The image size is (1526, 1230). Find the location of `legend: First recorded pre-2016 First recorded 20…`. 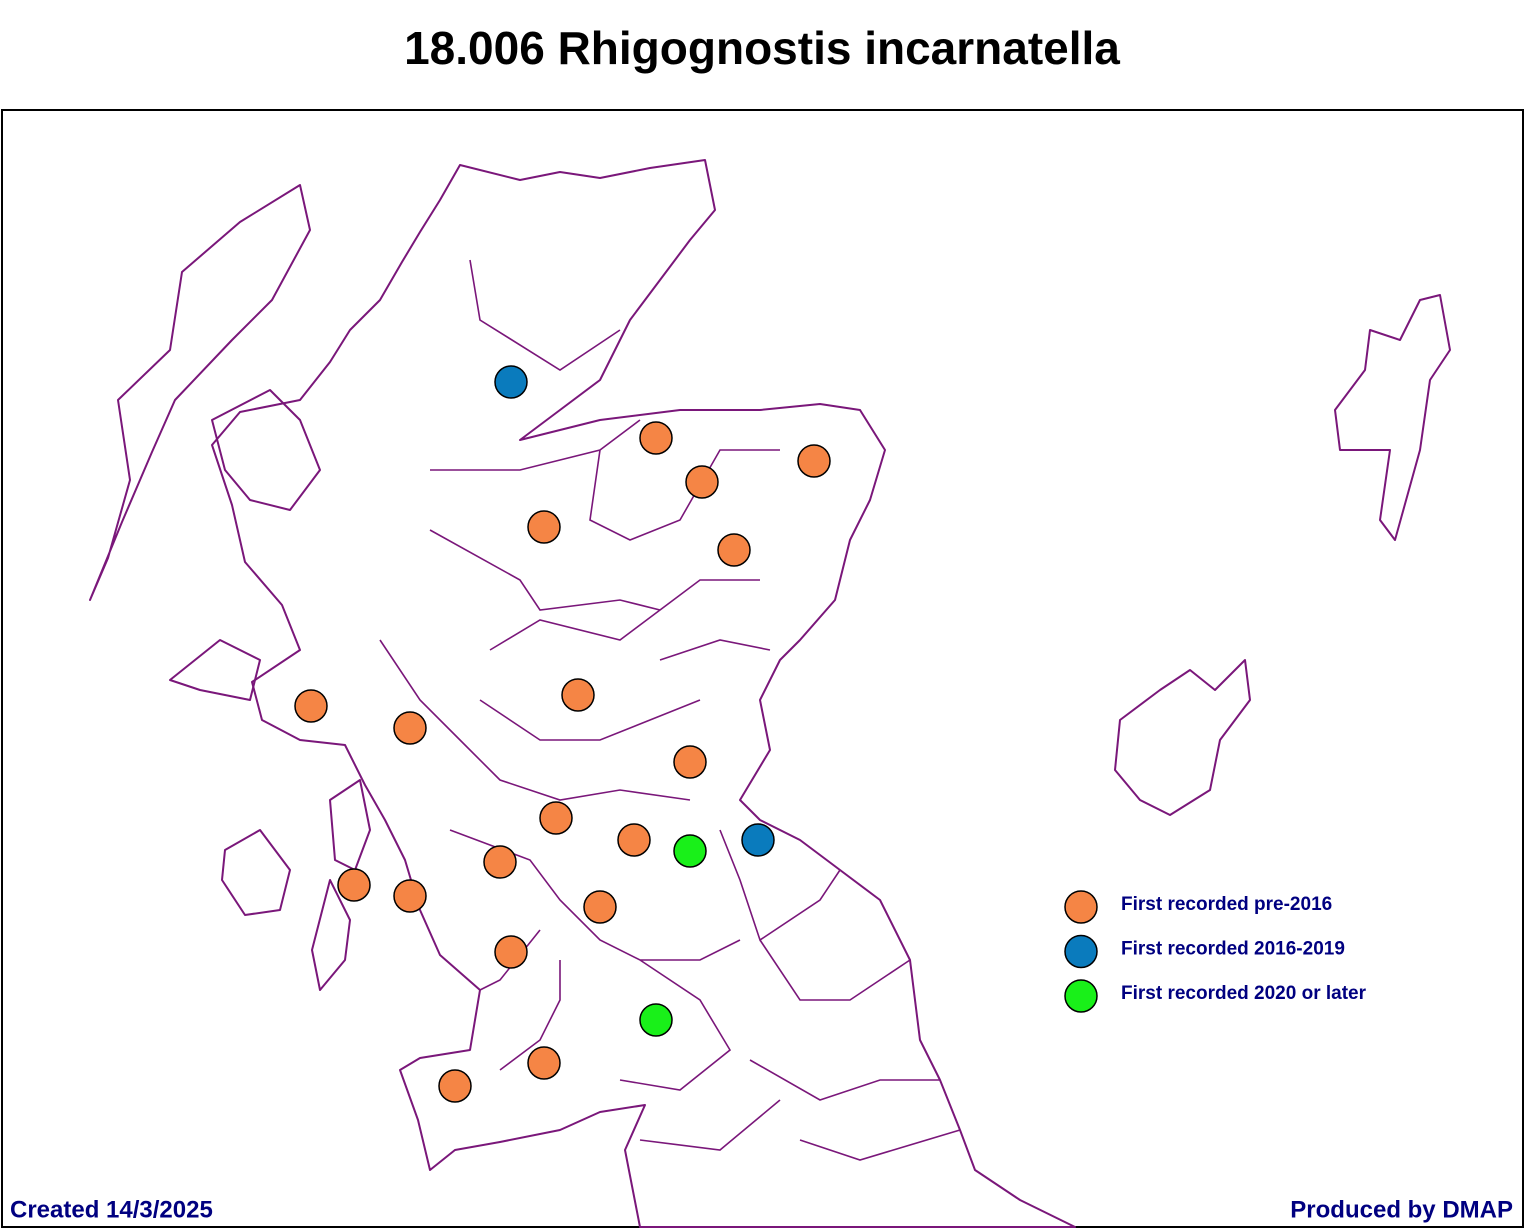

legend: First recorded pre-2016 First recorded 20… is located at coordinates (1215, 951).